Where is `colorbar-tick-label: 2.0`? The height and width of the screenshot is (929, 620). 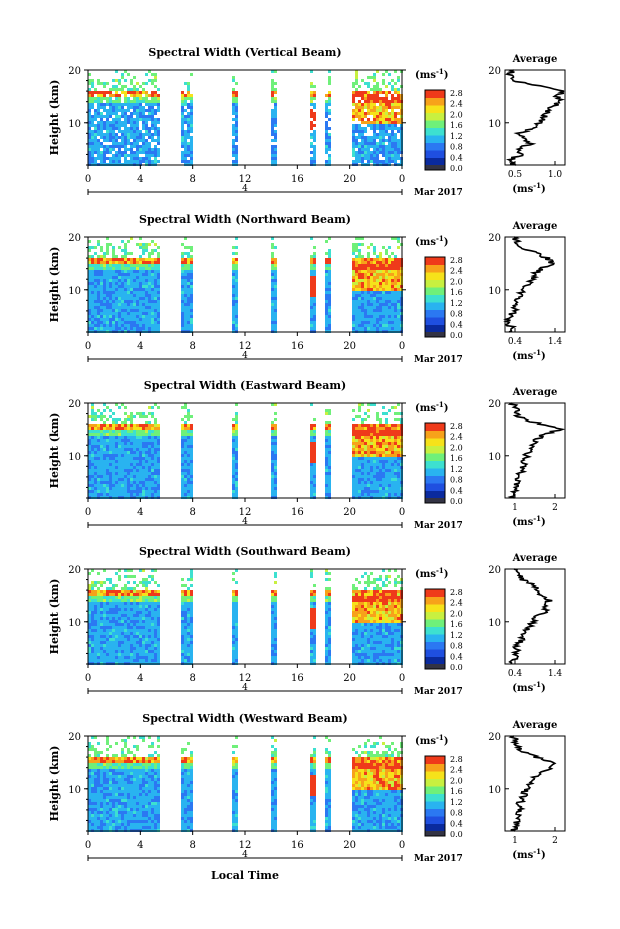 colorbar-tick-label: 2.0 is located at coordinates (456, 613).